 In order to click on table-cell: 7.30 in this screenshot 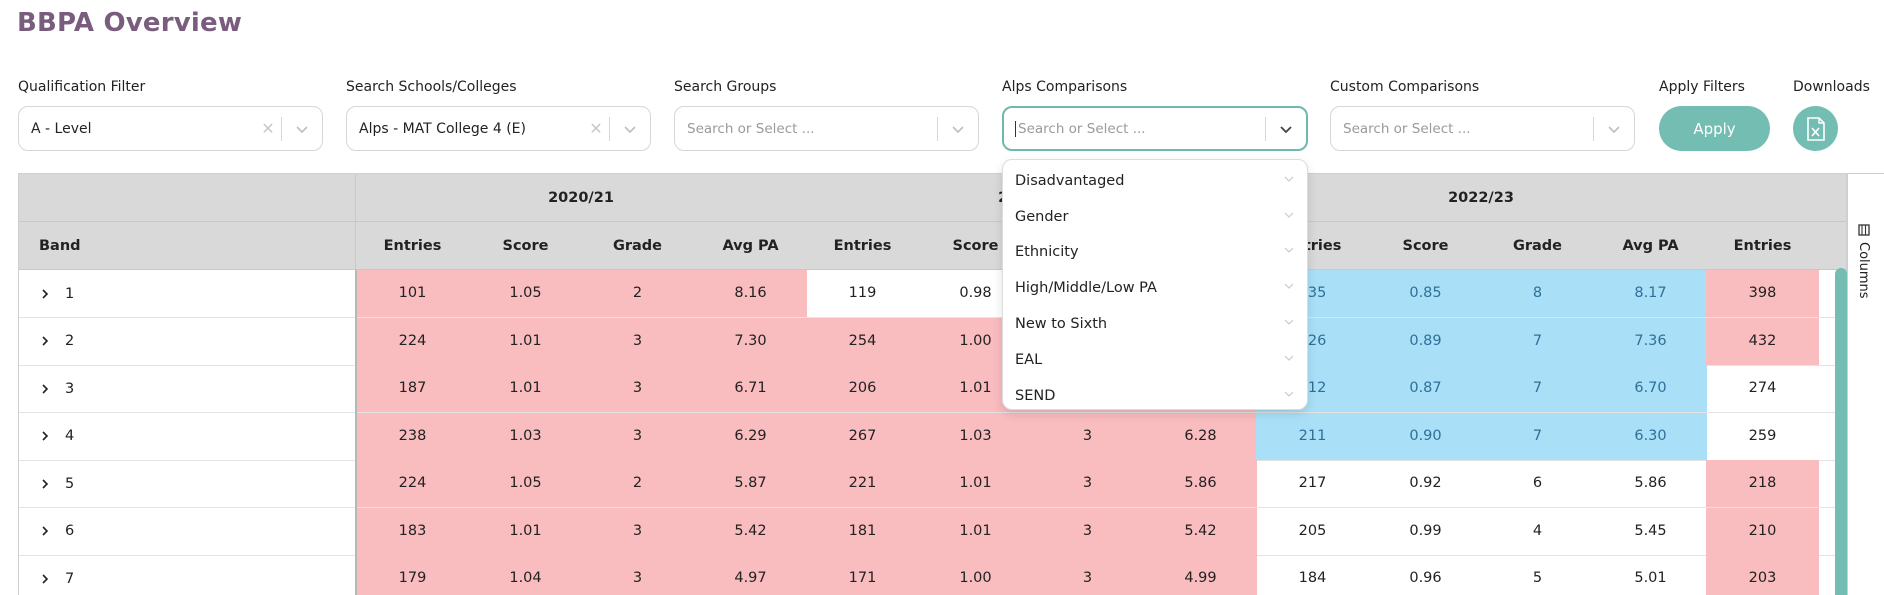, I will do `click(750, 341)`.